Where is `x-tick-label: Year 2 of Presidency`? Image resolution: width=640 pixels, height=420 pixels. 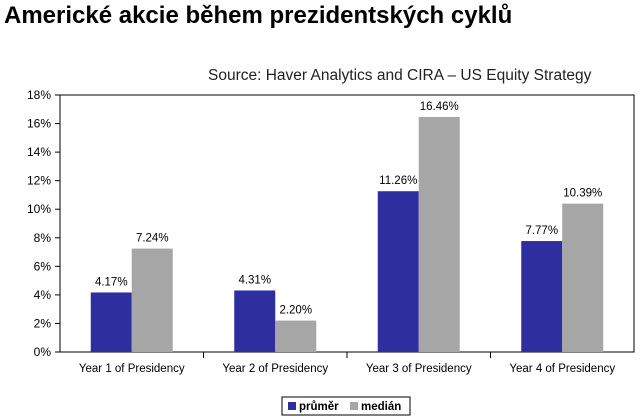 x-tick-label: Year 2 of Presidency is located at coordinates (275, 369).